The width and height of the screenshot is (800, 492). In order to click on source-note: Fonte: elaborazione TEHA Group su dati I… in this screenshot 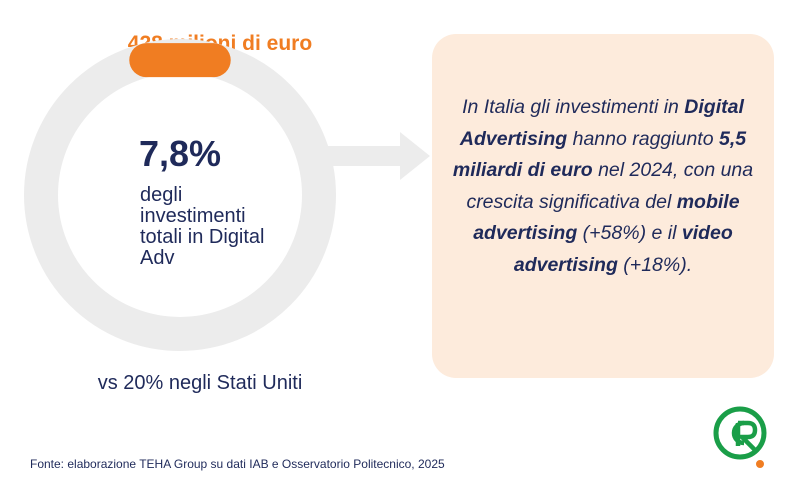, I will do `click(237, 464)`.